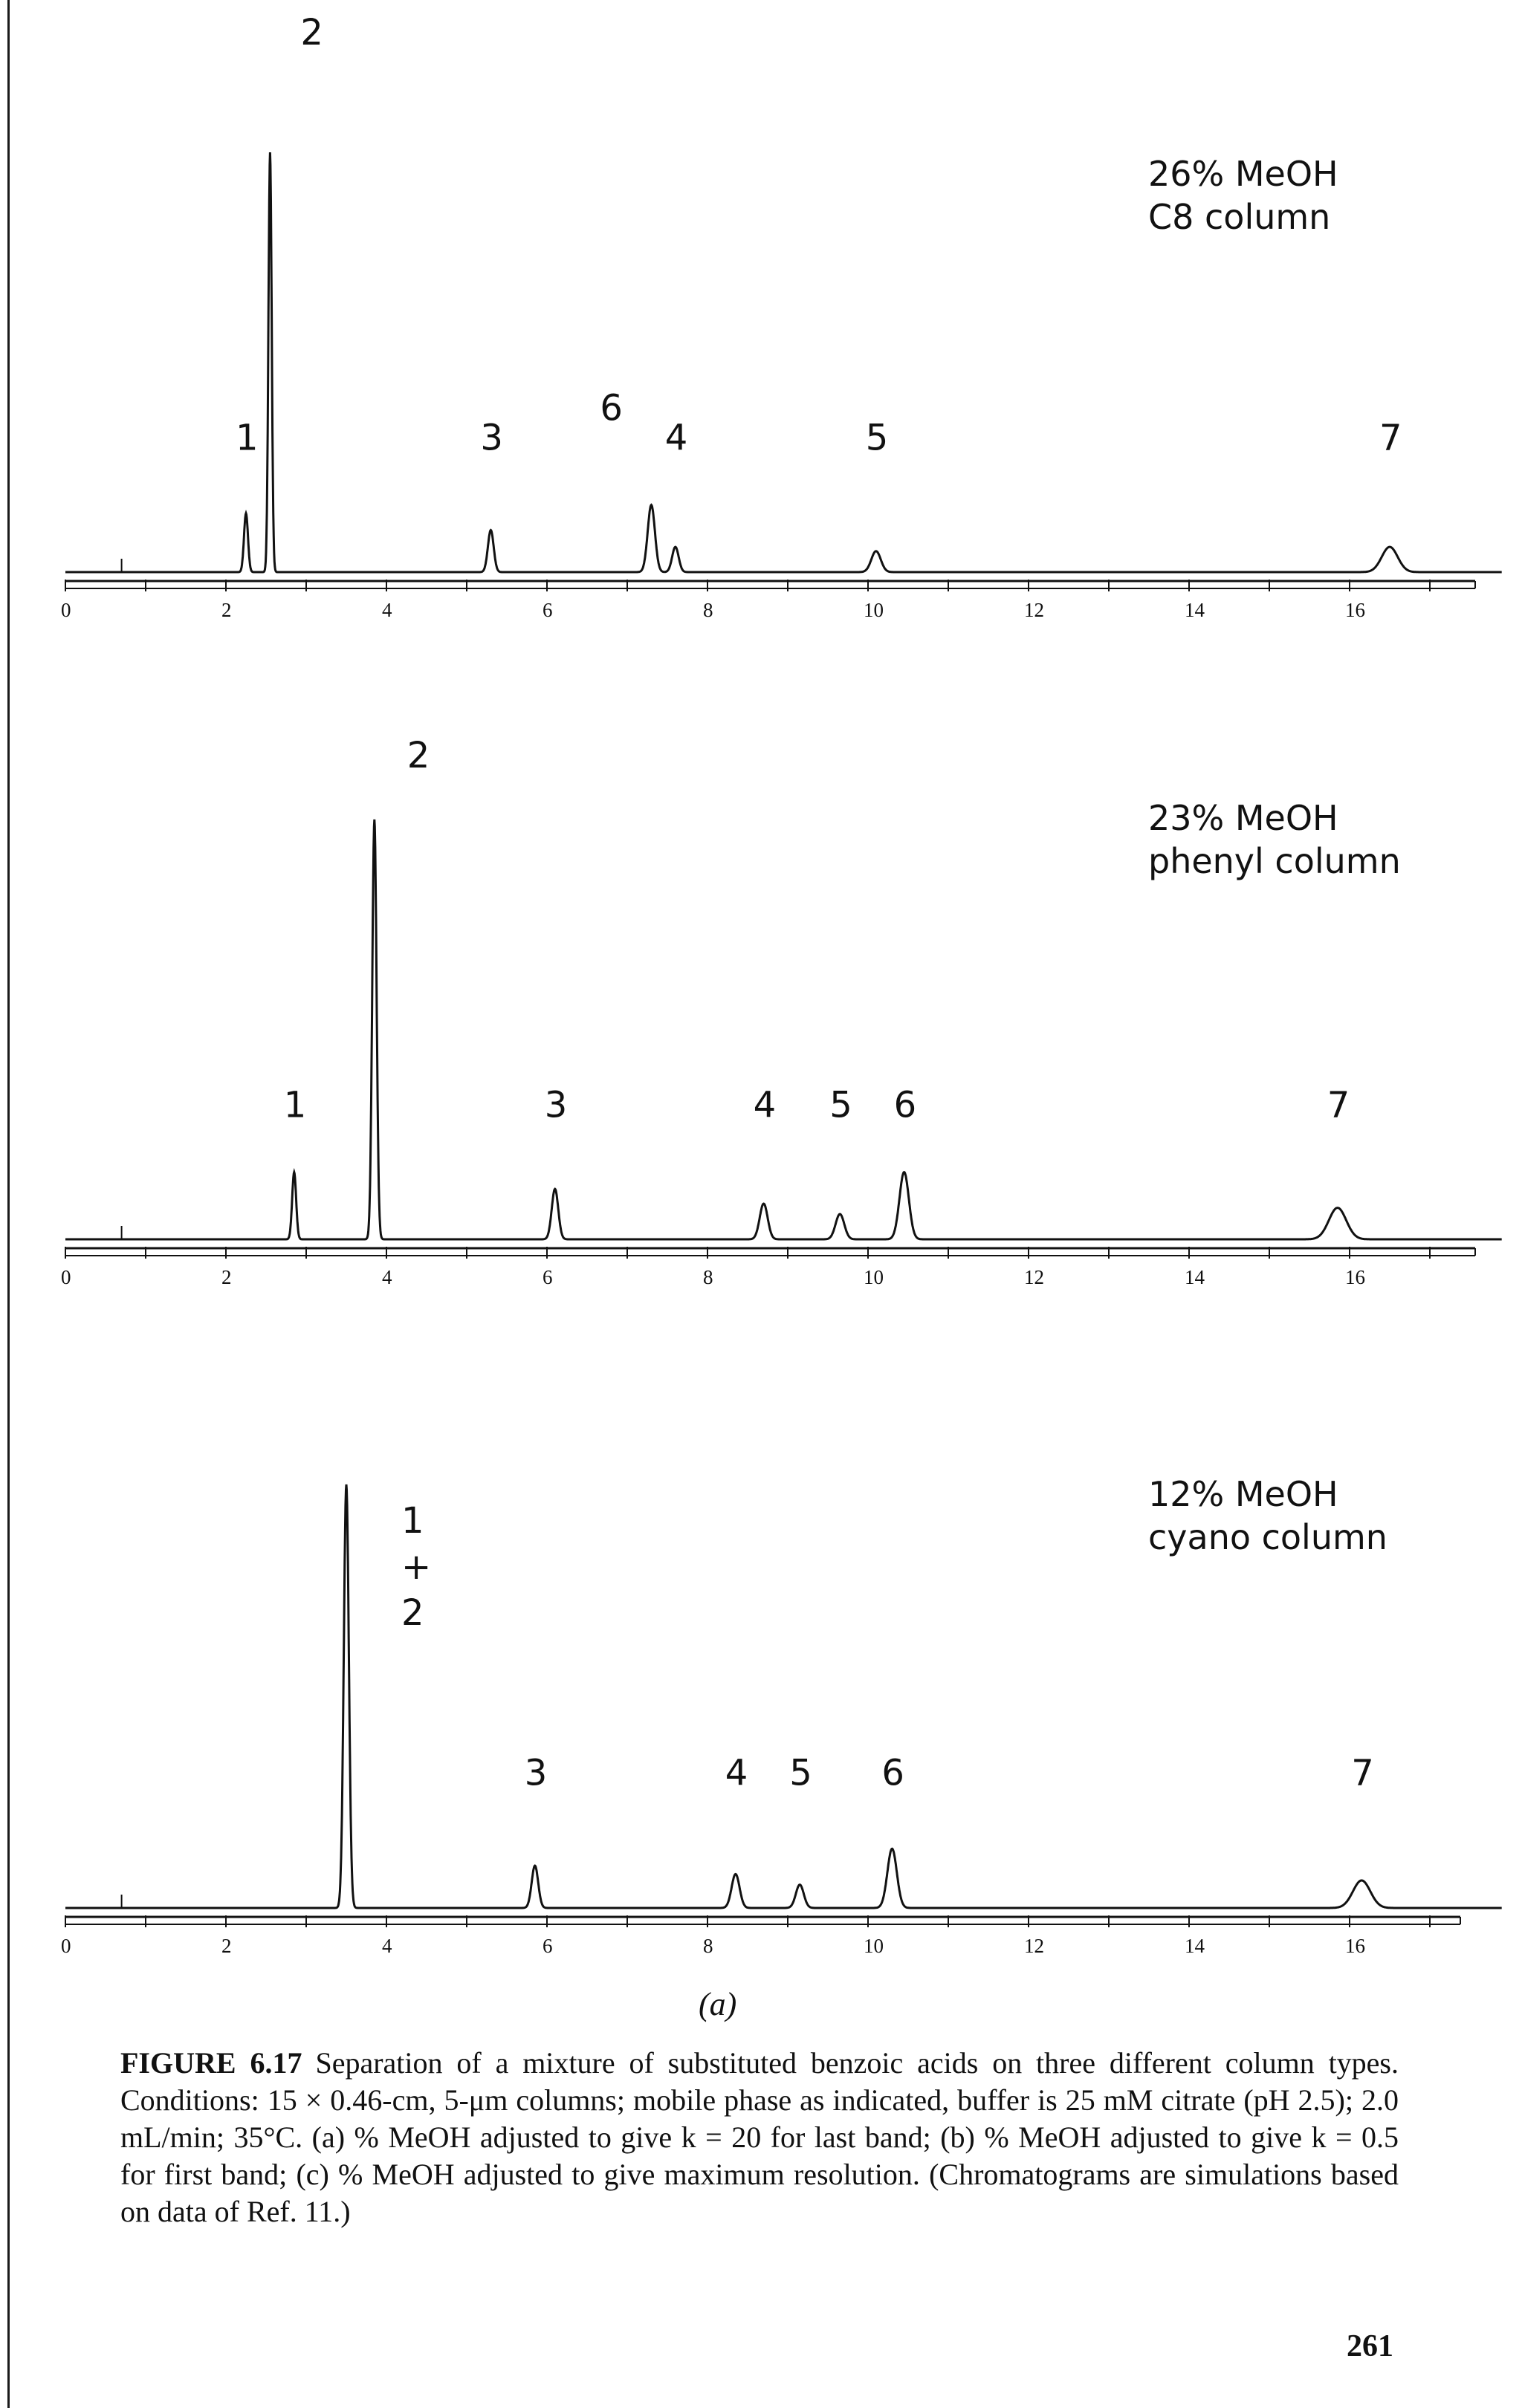 The image size is (1522, 2408). What do you see at coordinates (8, 1204) in the screenshot?
I see `page-edge-rule` at bounding box center [8, 1204].